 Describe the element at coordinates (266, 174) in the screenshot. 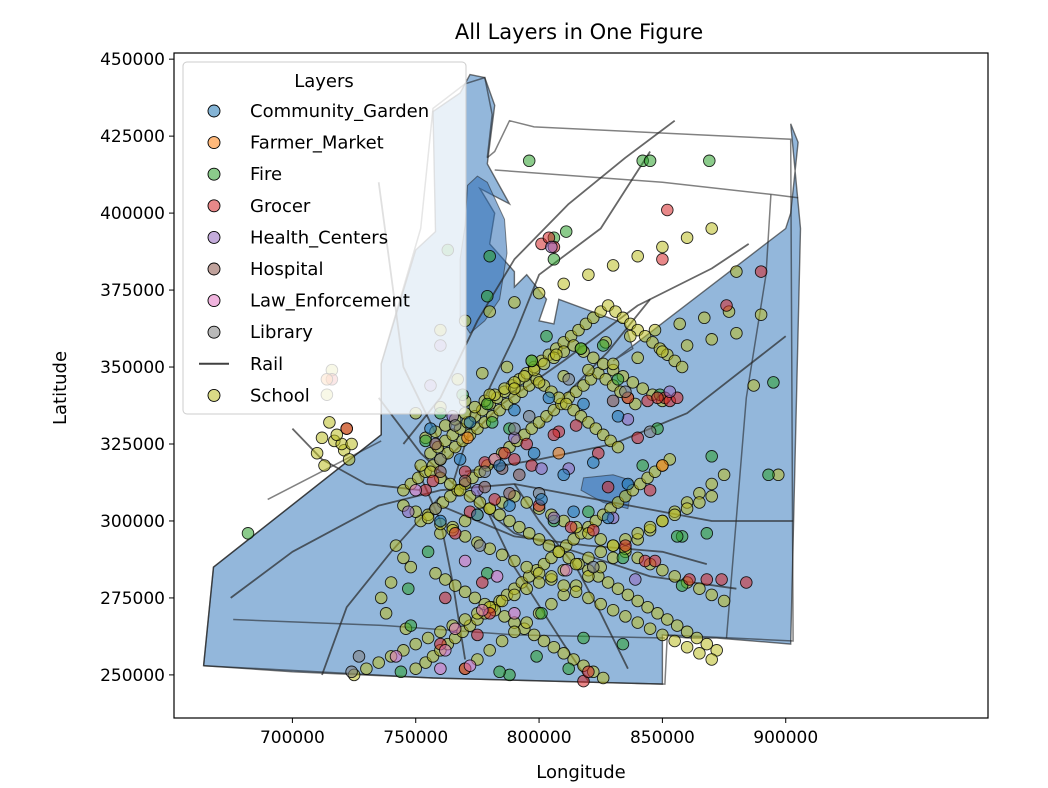

I see `legend-fire-label: Fire` at that location.